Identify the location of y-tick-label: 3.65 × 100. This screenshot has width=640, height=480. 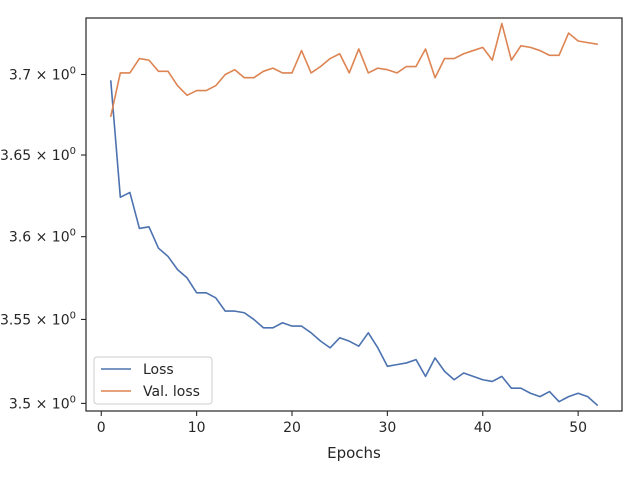
(38, 155).